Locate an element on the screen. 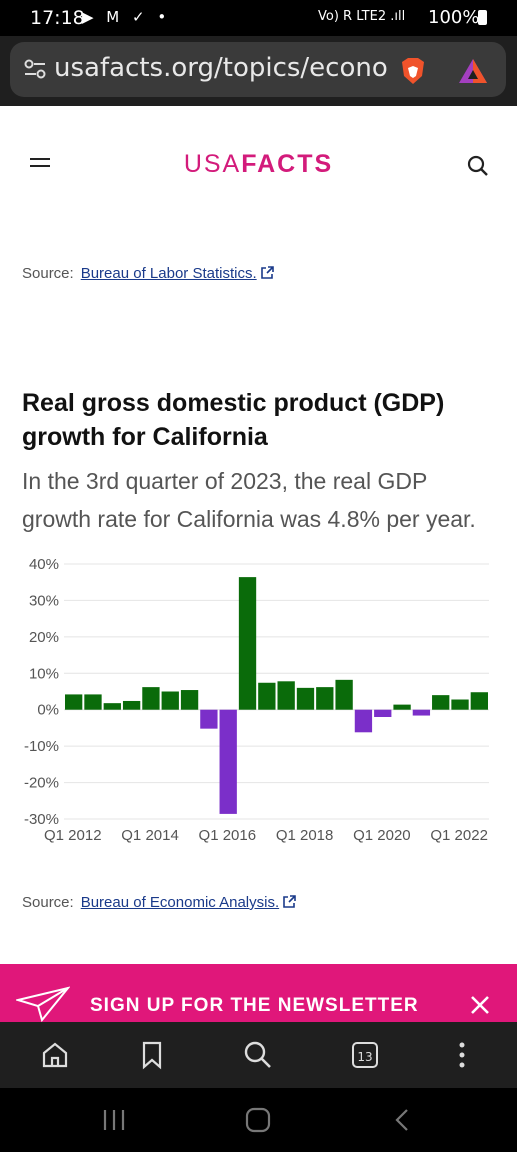  y-tick-label: -20% is located at coordinates (41, 783).